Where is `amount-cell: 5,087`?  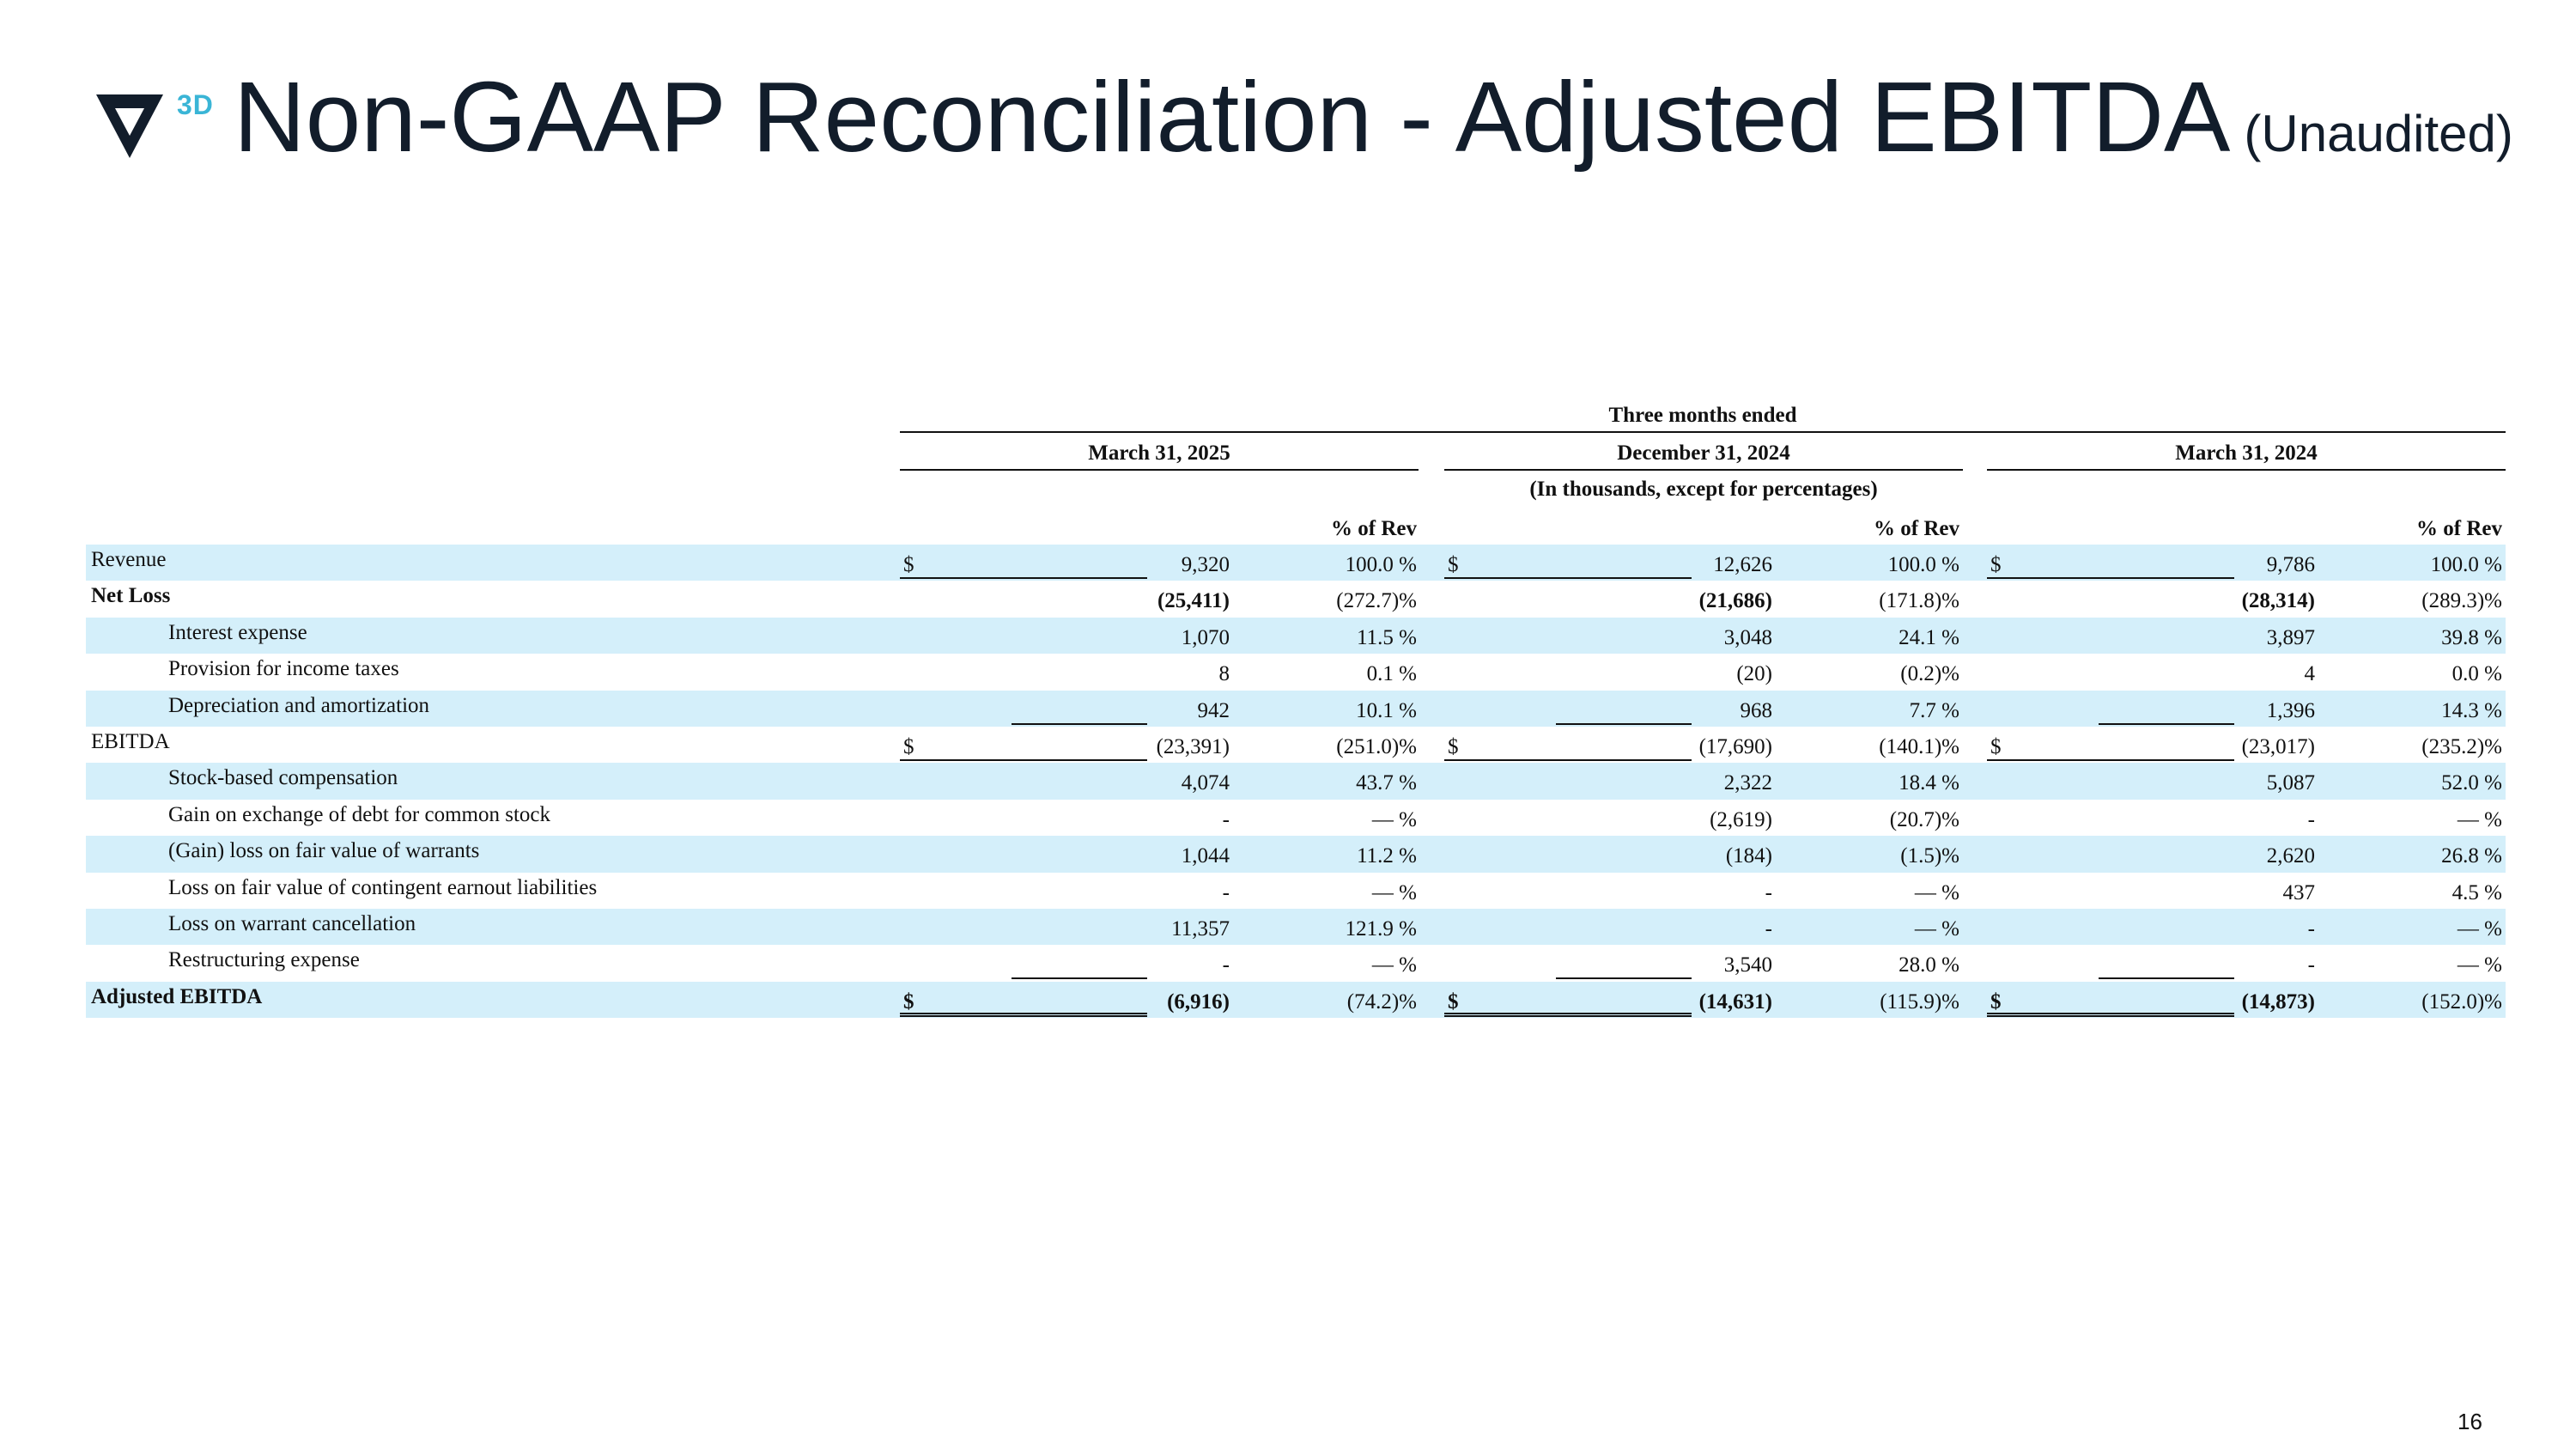 amount-cell: 5,087 is located at coordinates (2290, 783).